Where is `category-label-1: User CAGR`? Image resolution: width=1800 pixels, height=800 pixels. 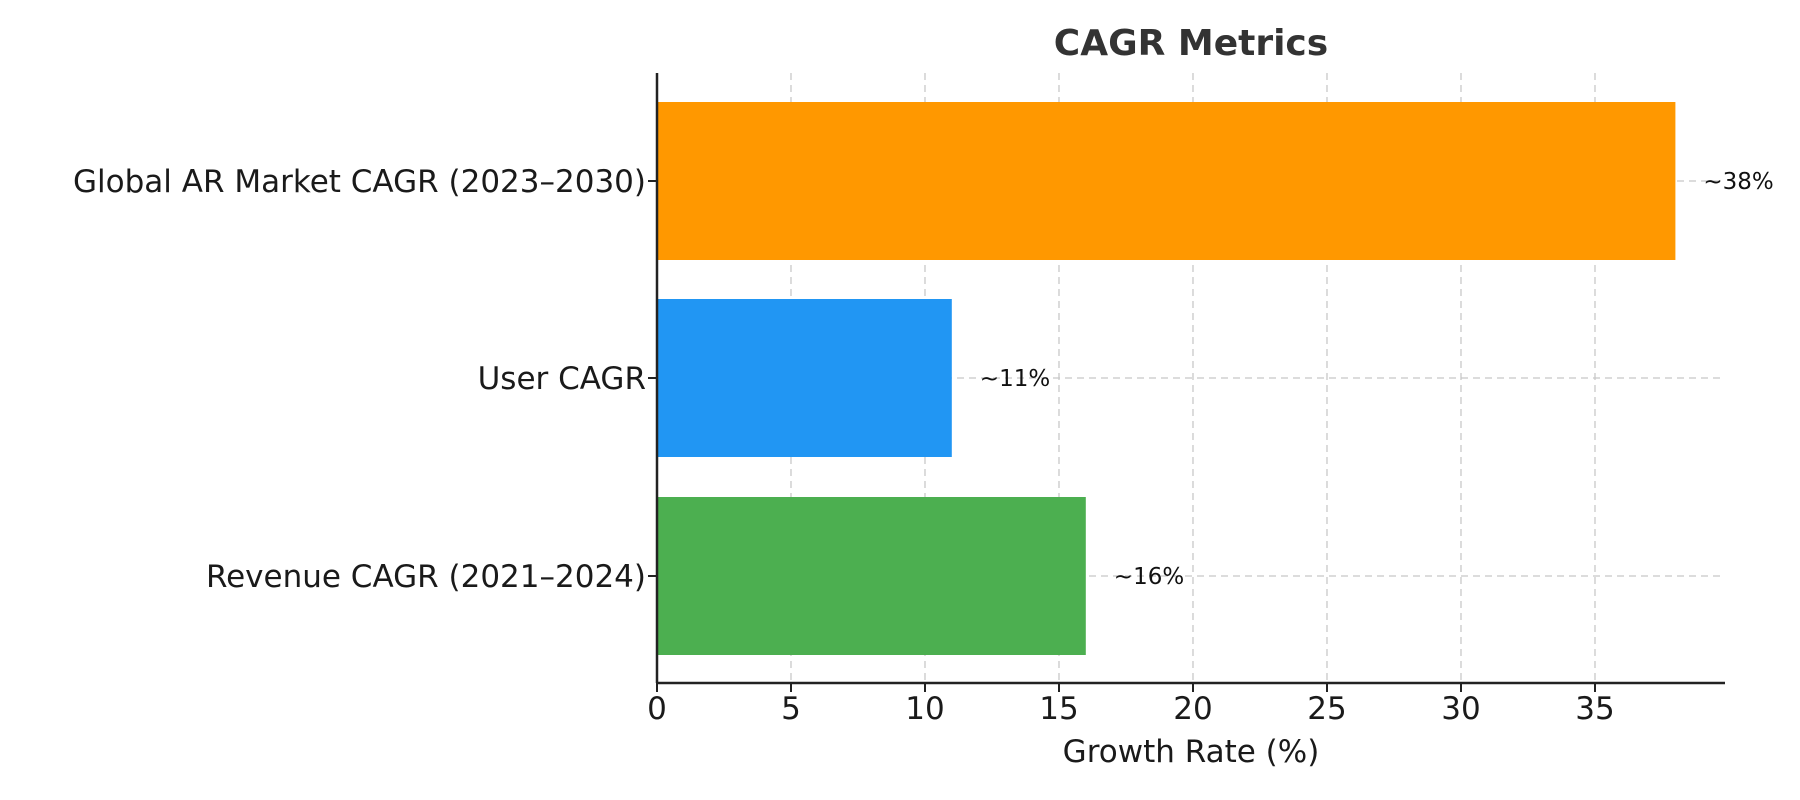
category-label-1: User CAGR is located at coordinates (562, 379).